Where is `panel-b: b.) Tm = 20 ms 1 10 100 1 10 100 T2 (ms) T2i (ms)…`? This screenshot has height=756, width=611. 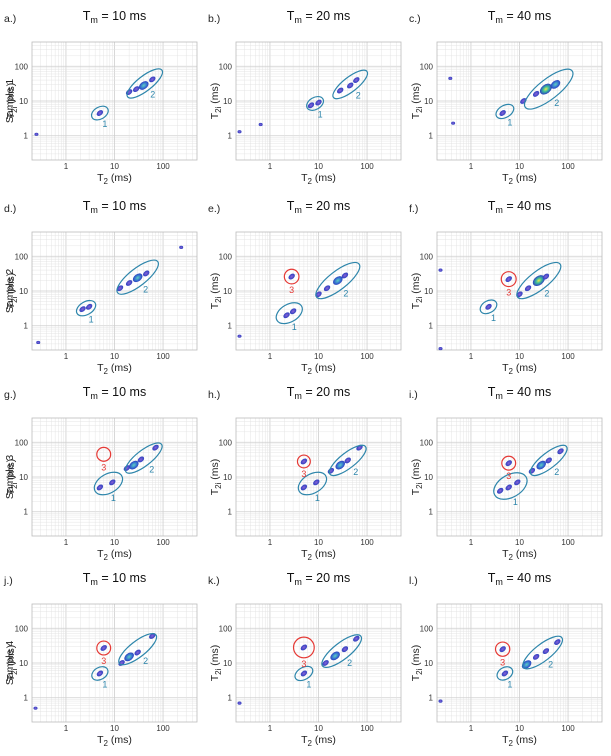 panel-b: b.) Tm = 20 ms 1 10 100 1 10 100 T2 (ms) T2i (ms)… is located at coordinates (305, 97).